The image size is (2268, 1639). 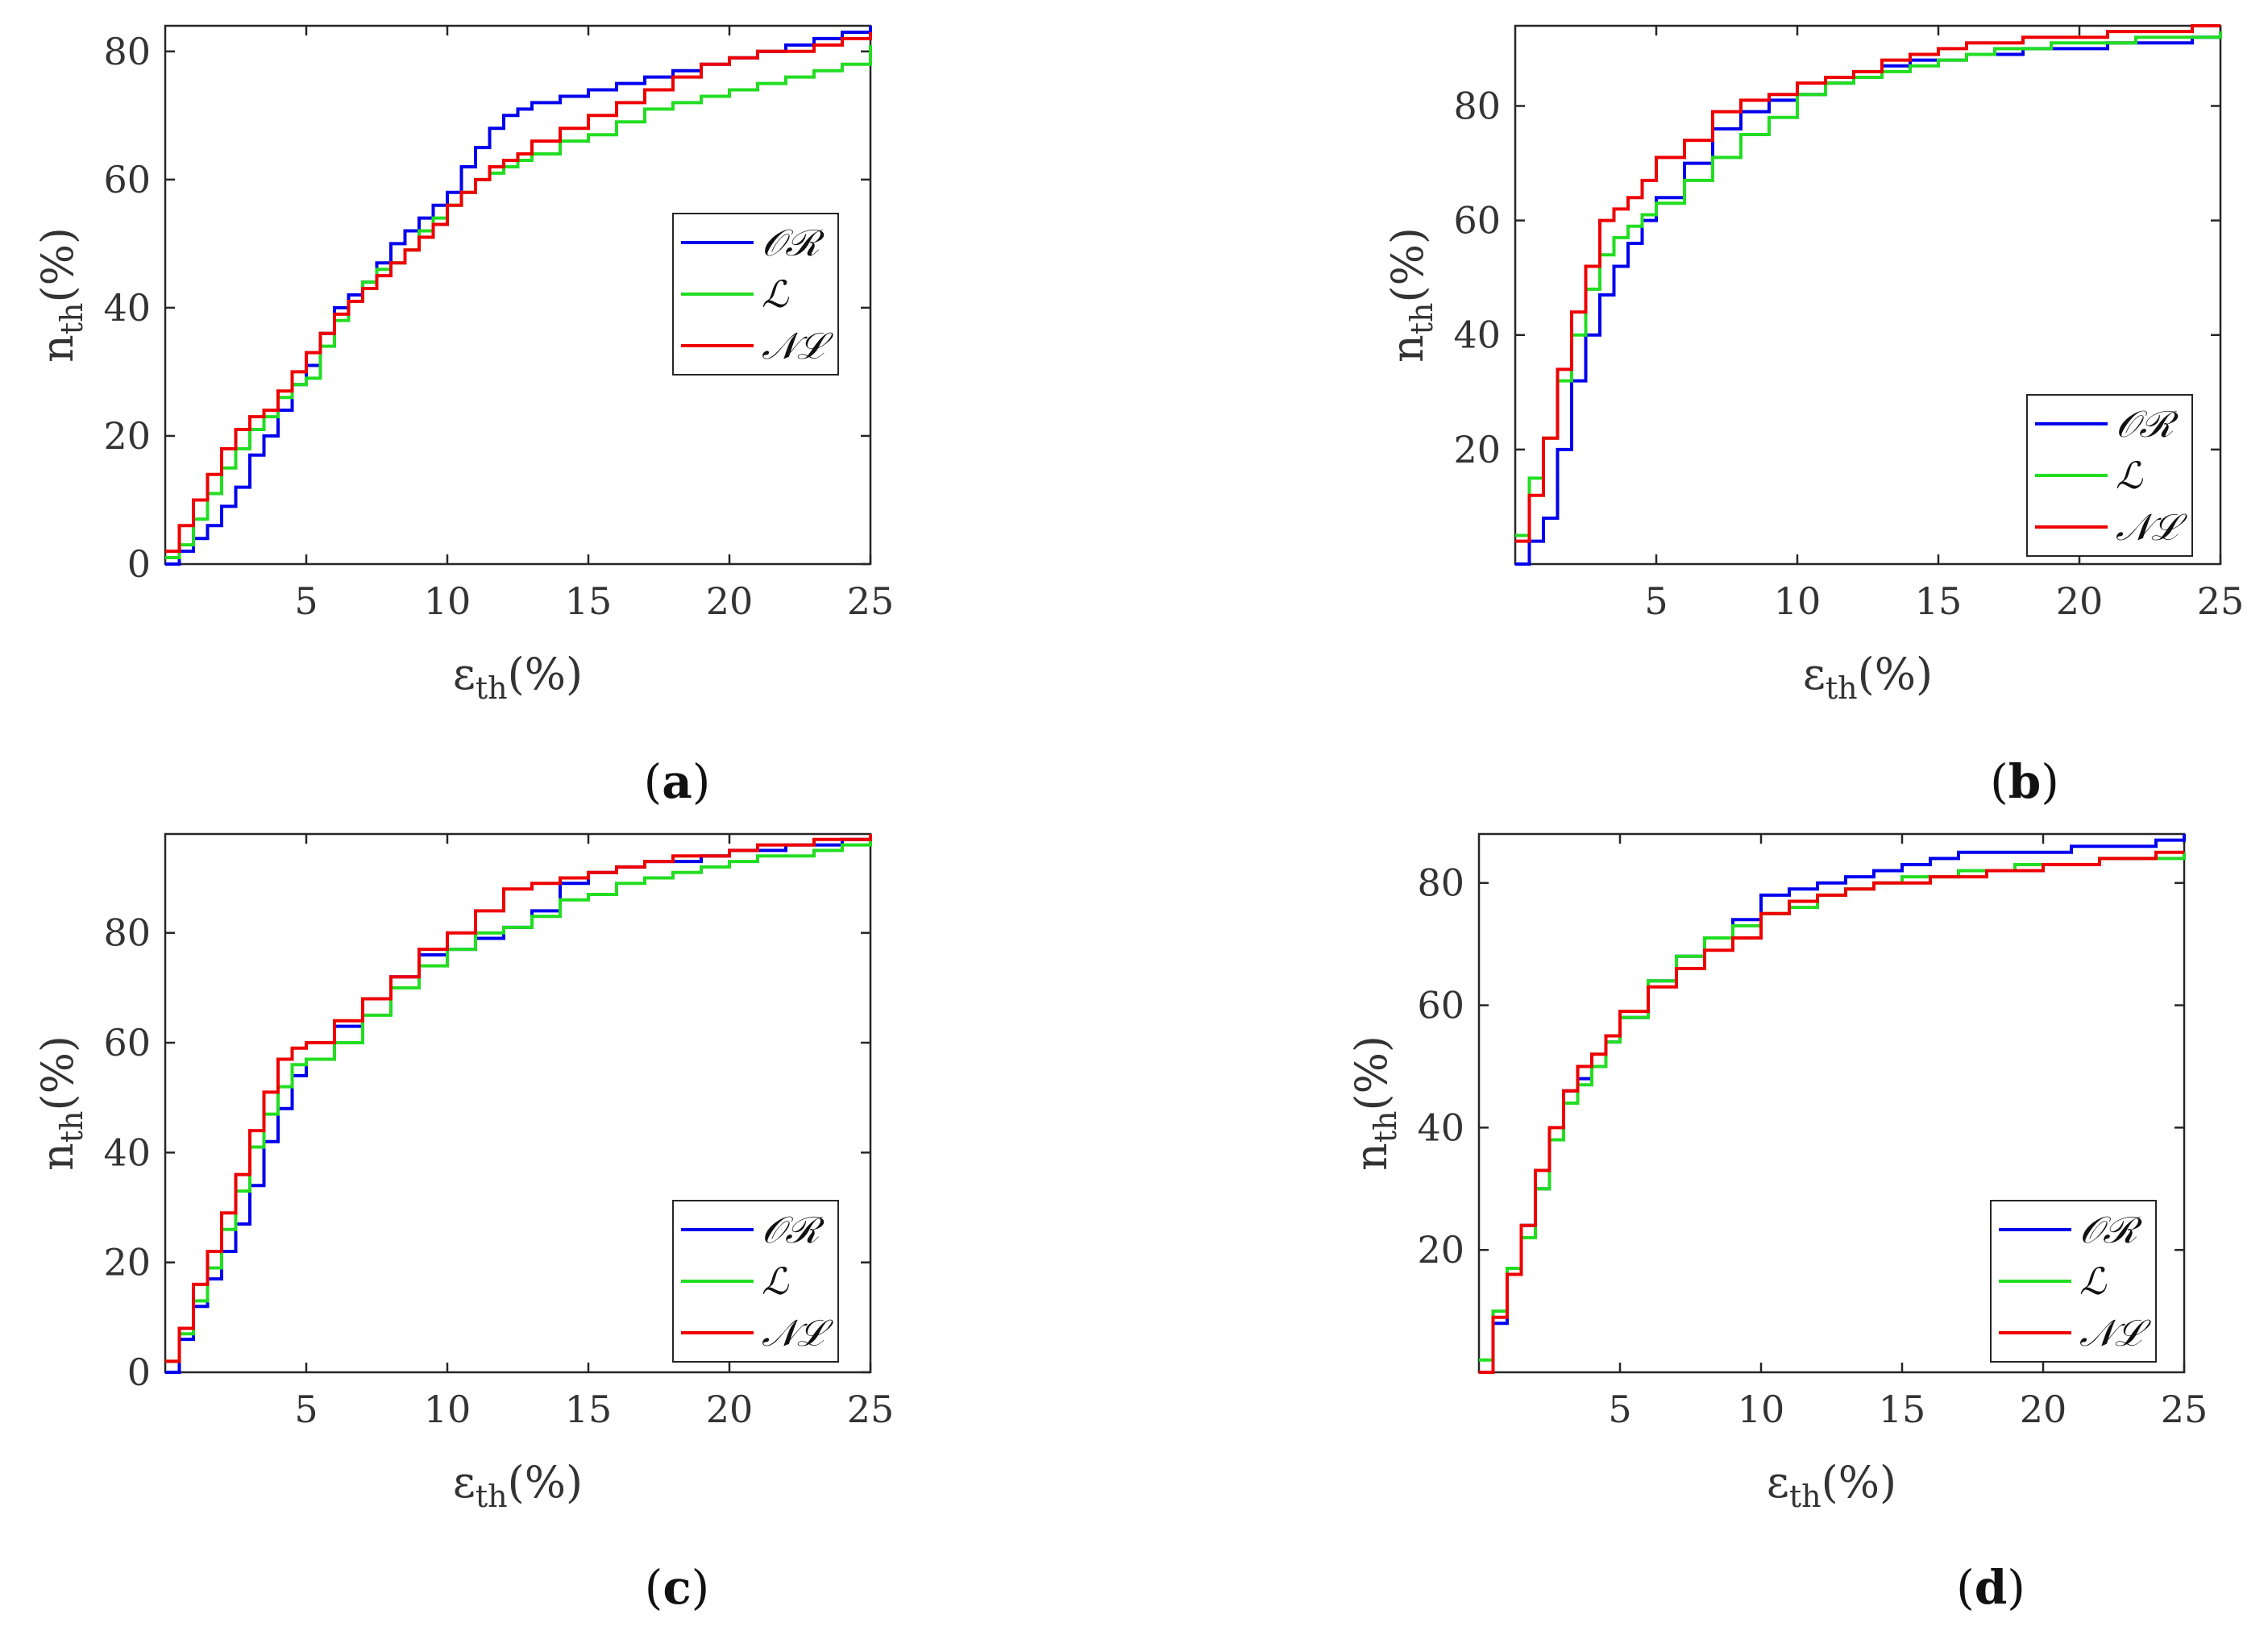 I want to click on legend-box, so click(x=755, y=294).